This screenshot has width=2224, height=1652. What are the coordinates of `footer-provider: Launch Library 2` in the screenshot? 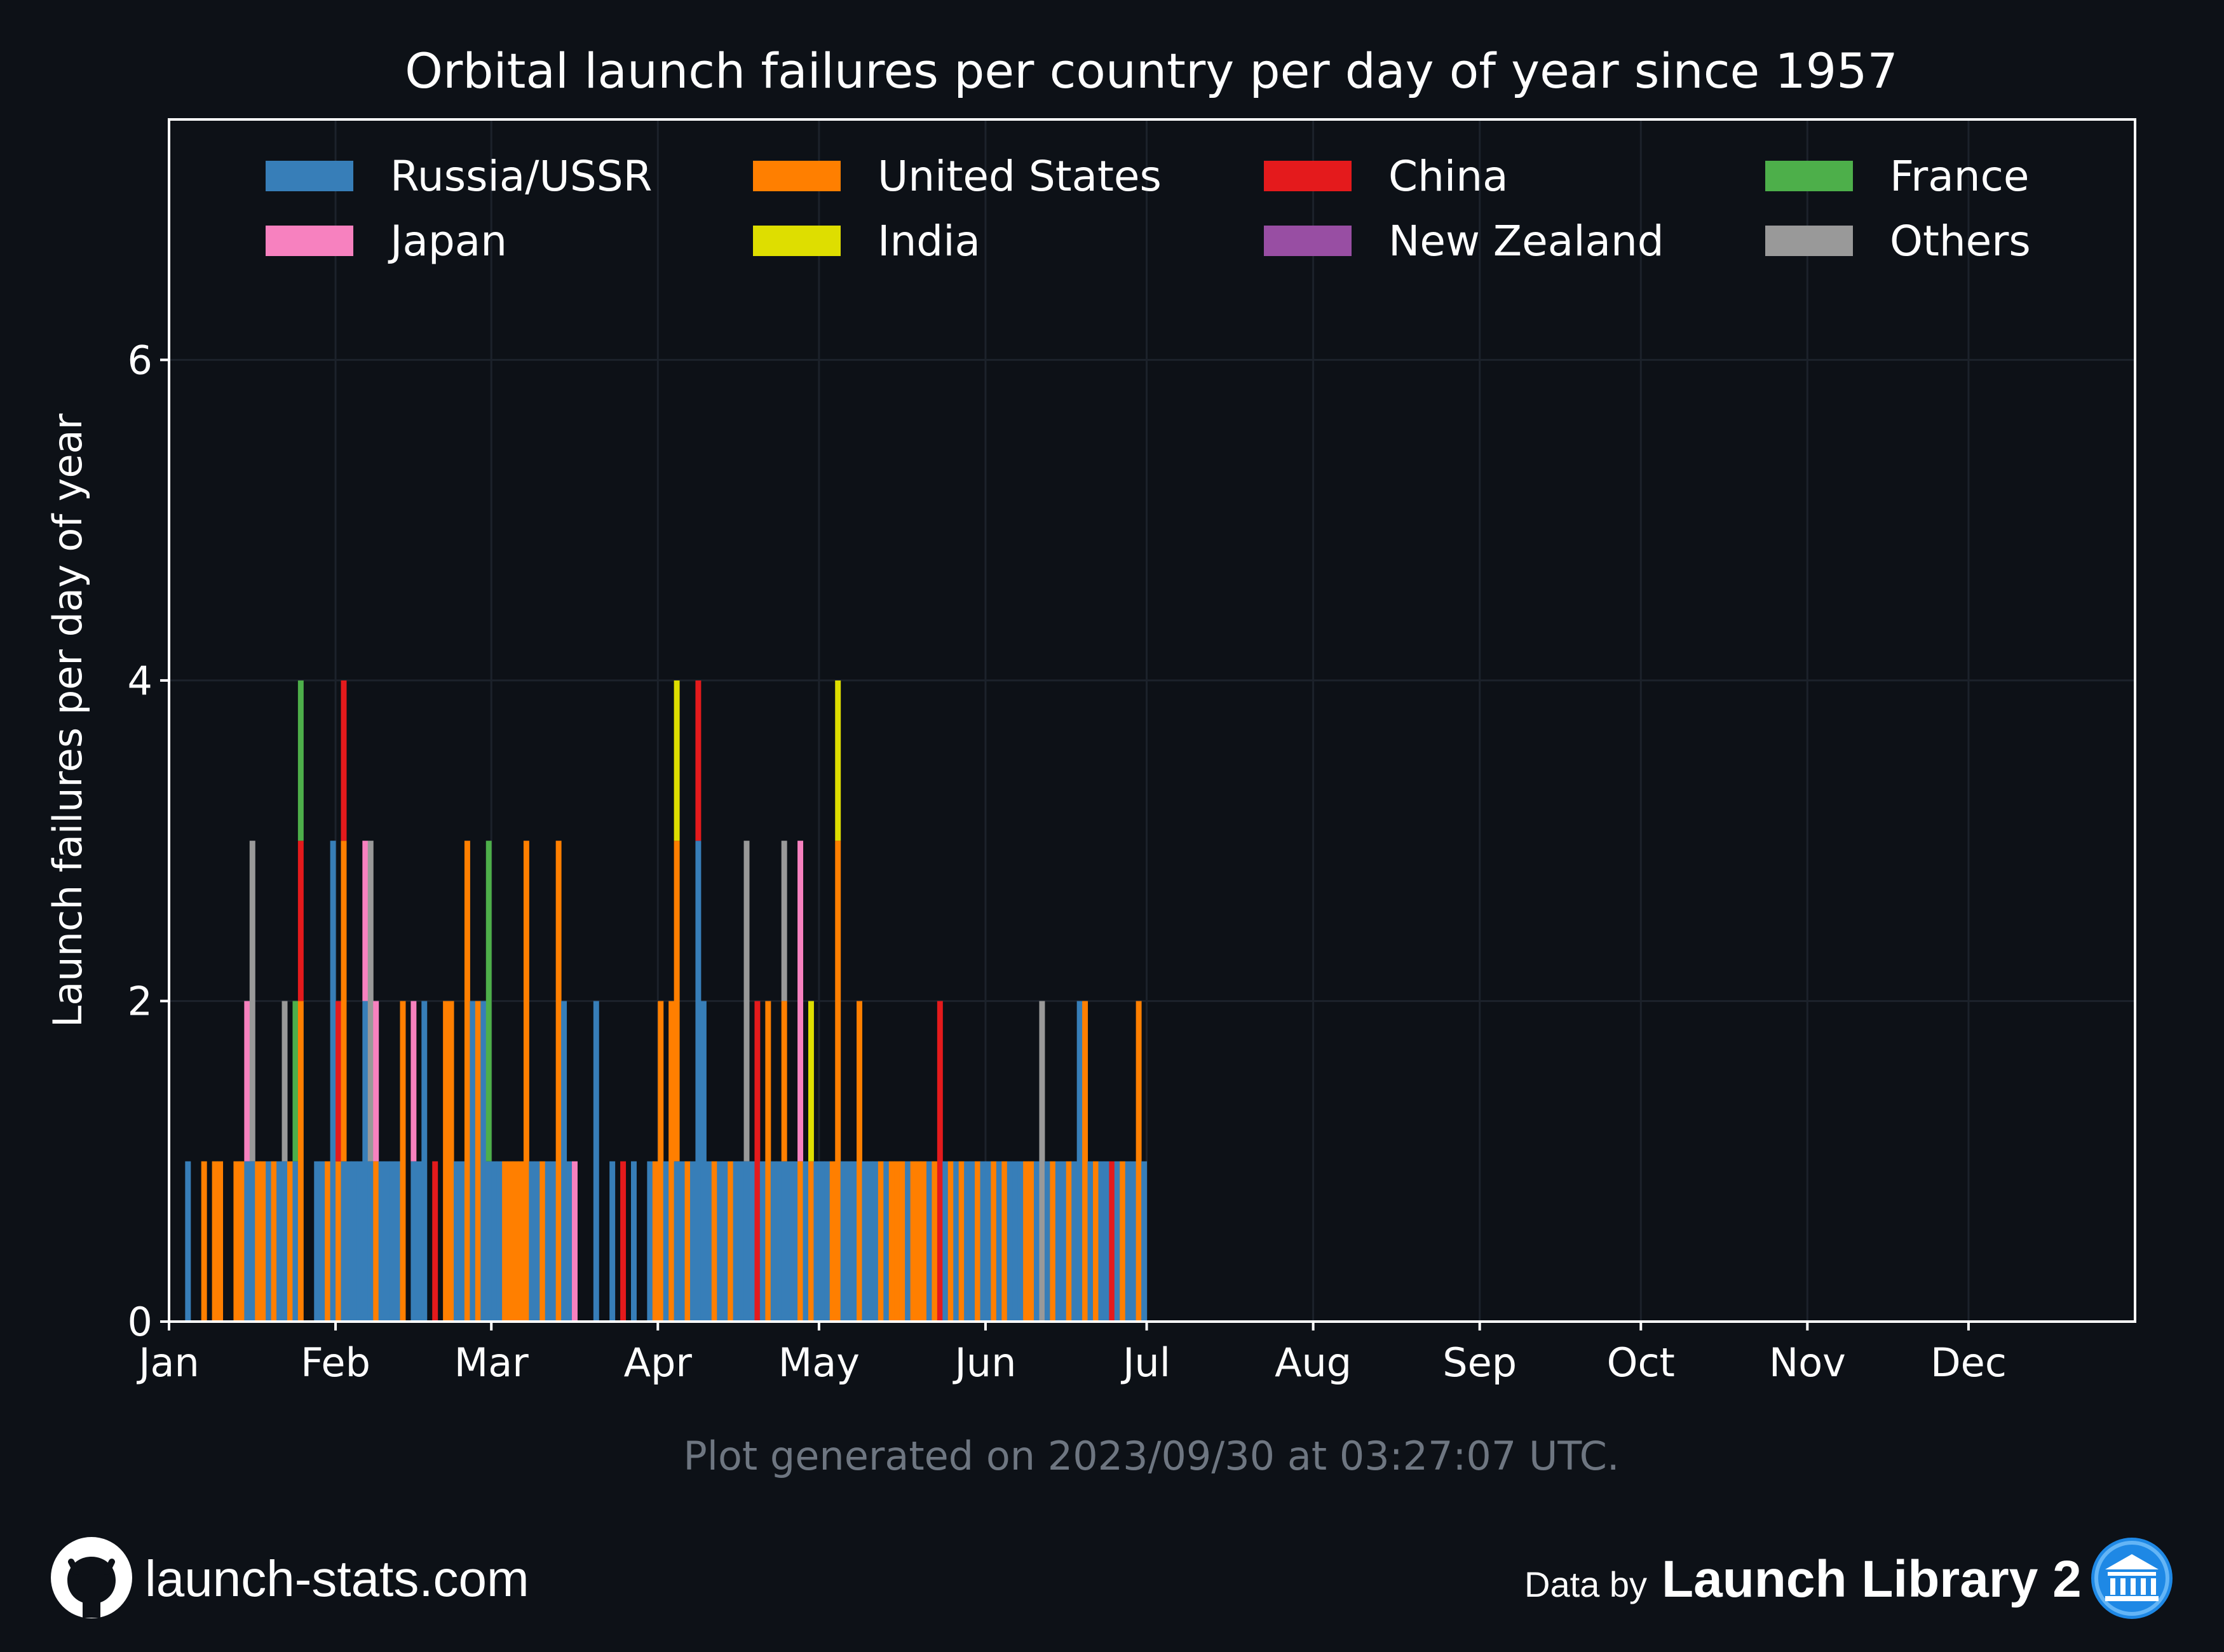 It's located at (1872, 1579).